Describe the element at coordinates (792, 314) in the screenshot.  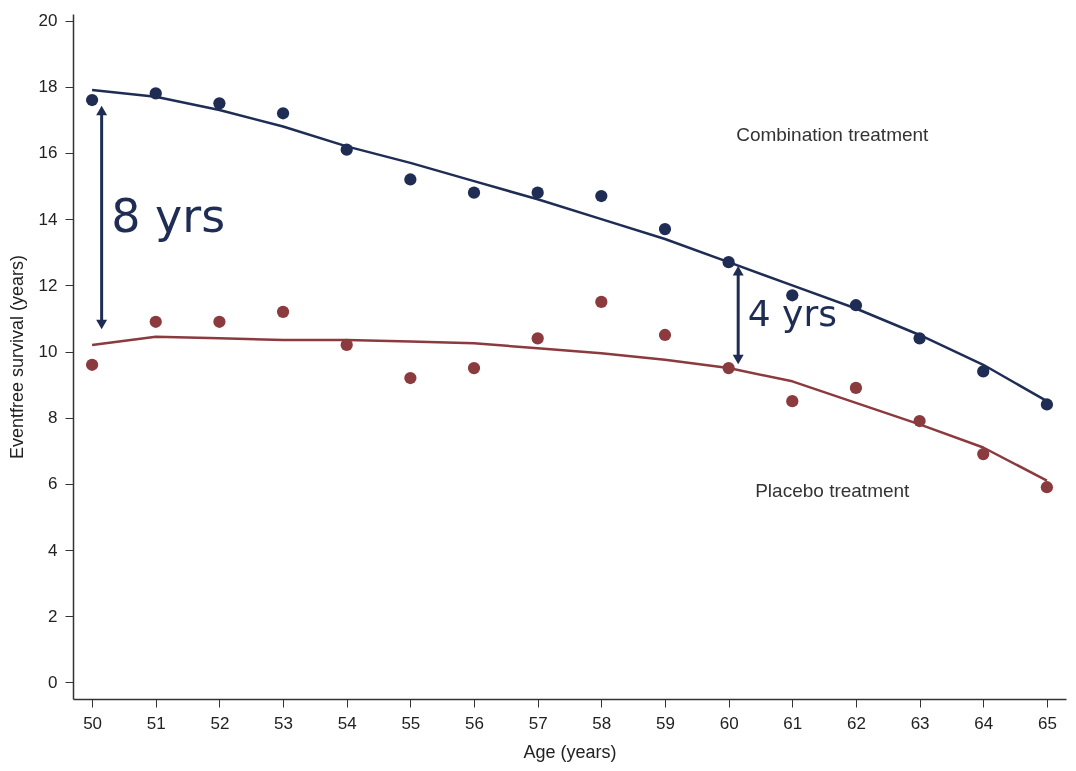
I see `annotation: 4 yrs` at that location.